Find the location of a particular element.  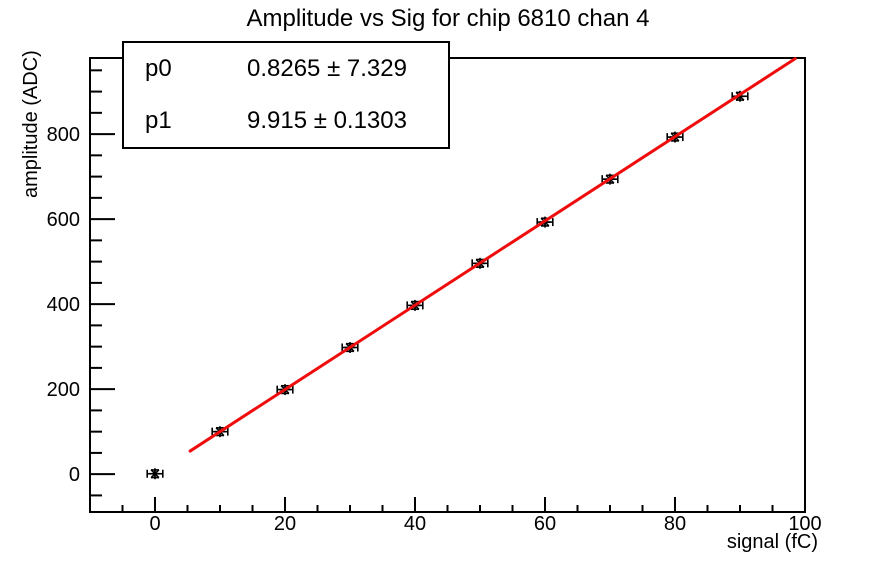

stat-p1-name: p1 is located at coordinates (158, 120).